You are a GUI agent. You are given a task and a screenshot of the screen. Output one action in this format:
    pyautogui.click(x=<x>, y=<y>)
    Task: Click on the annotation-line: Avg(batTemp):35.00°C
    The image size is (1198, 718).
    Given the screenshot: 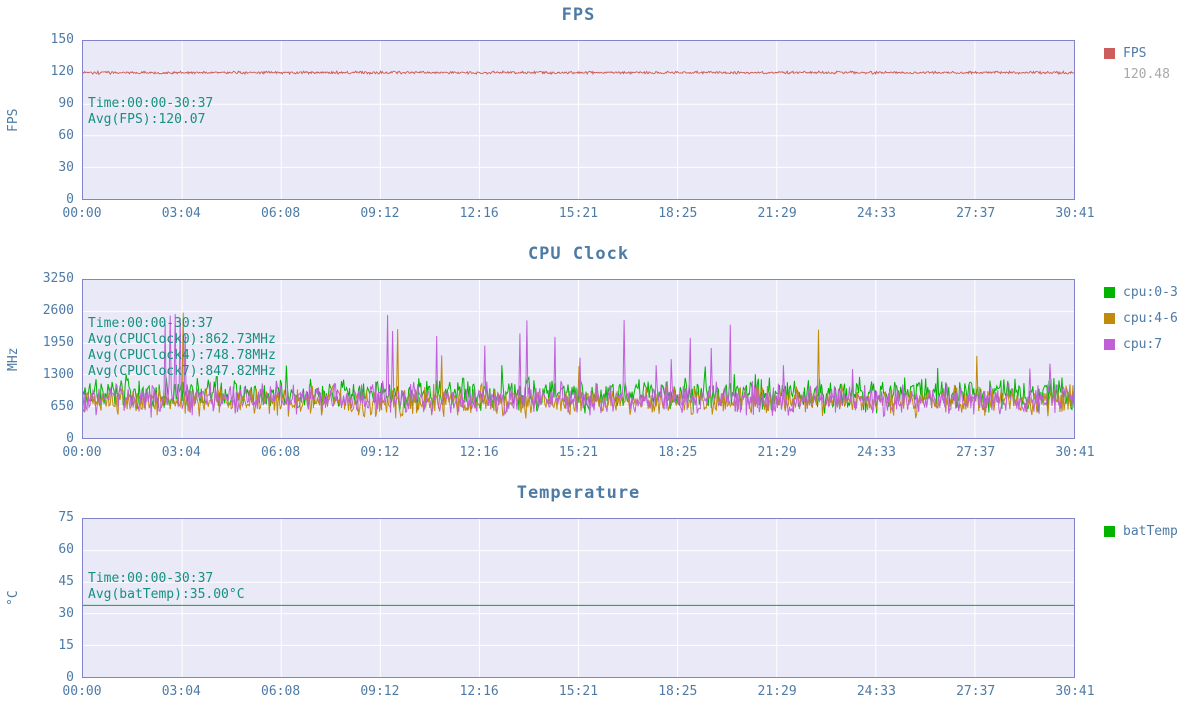 What is the action you would take?
    pyautogui.click(x=166, y=594)
    